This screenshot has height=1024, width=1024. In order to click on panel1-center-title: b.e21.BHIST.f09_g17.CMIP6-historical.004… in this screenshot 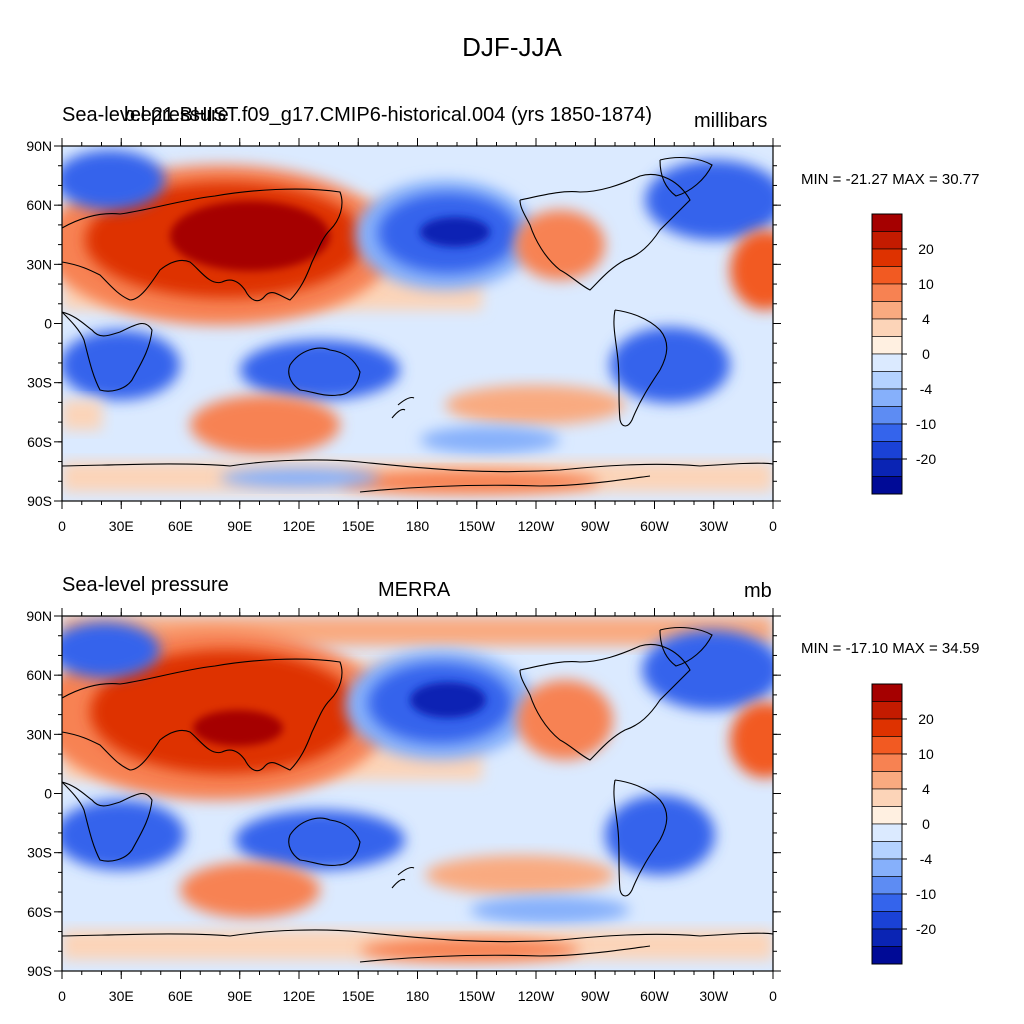, I will do `click(388, 115)`.